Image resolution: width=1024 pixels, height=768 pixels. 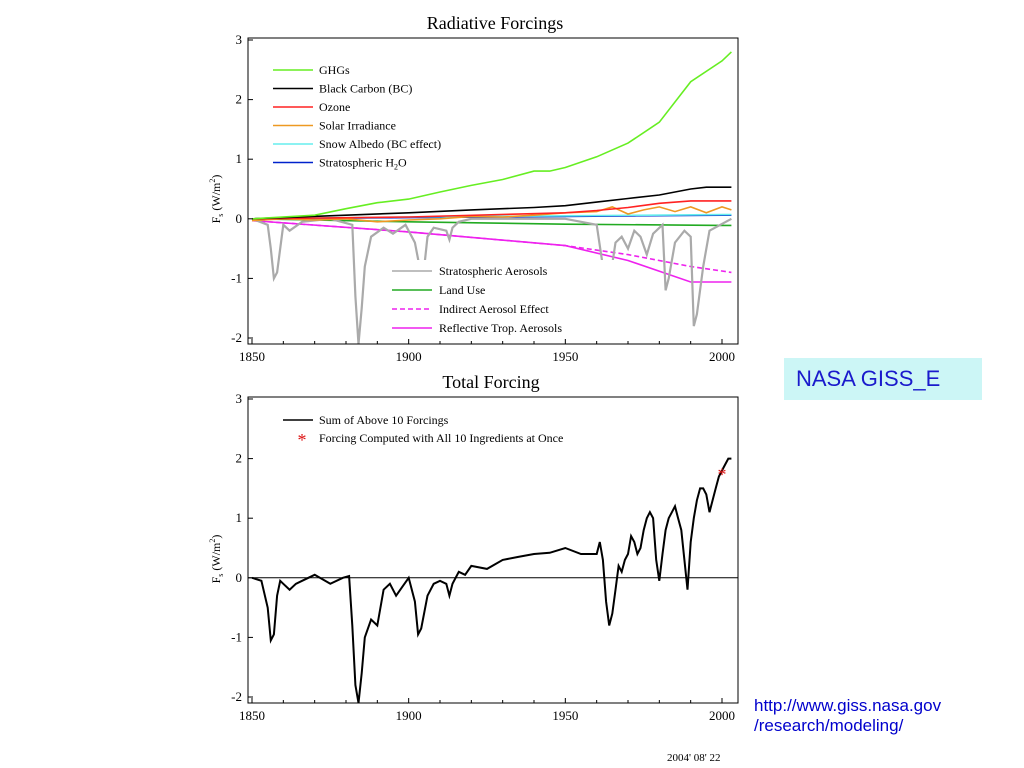 What do you see at coordinates (363, 164) in the screenshot?
I see `legend-label: Stratospheric H2O` at bounding box center [363, 164].